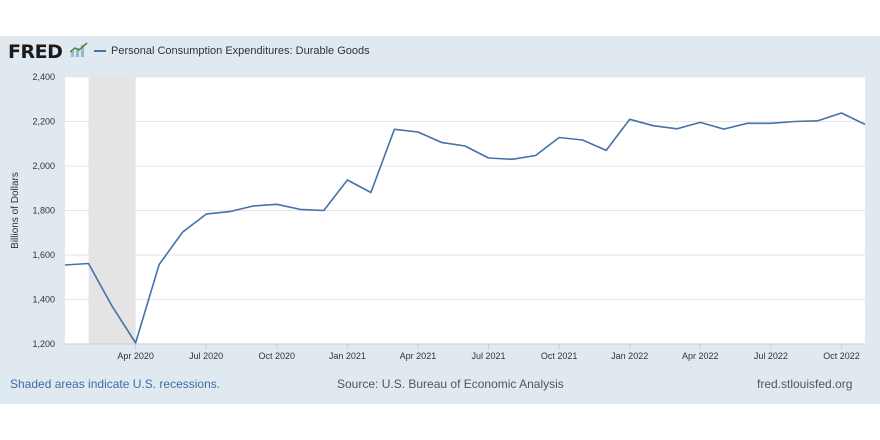  I want to click on source-note: Source: U.S. Bureau of Economic Analysis, so click(450, 384).